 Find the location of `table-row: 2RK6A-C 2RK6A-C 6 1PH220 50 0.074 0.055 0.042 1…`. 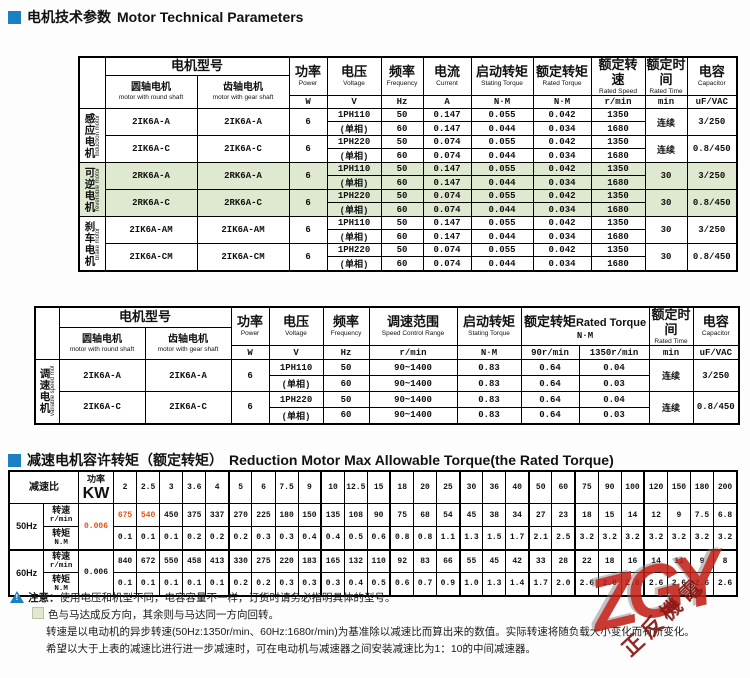

table-row: 2RK6A-C 2RK6A-C 6 1PH220 50 0.074 0.055 0.042 1… is located at coordinates (408, 203).